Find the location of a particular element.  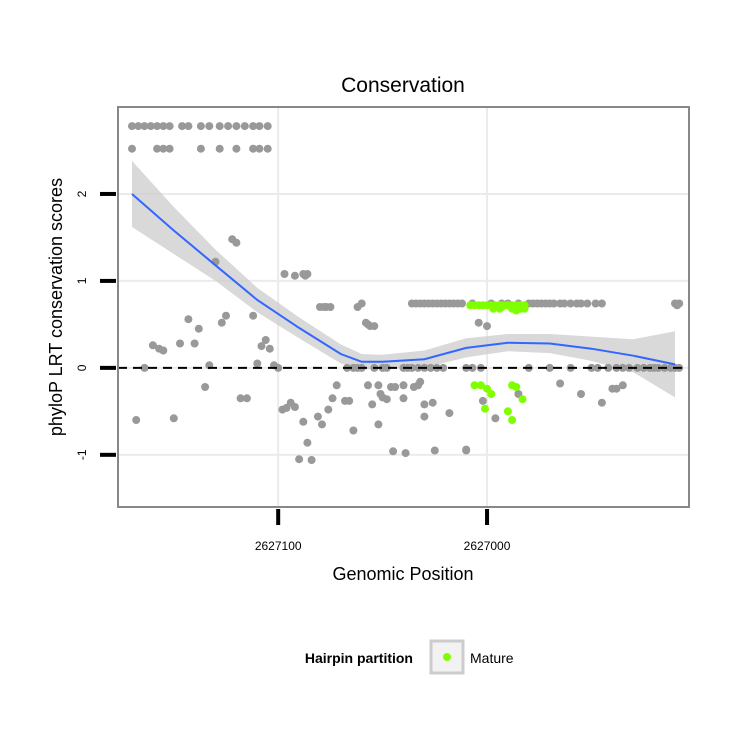

y-tick-label-3: 2 is located at coordinates (82, 193).